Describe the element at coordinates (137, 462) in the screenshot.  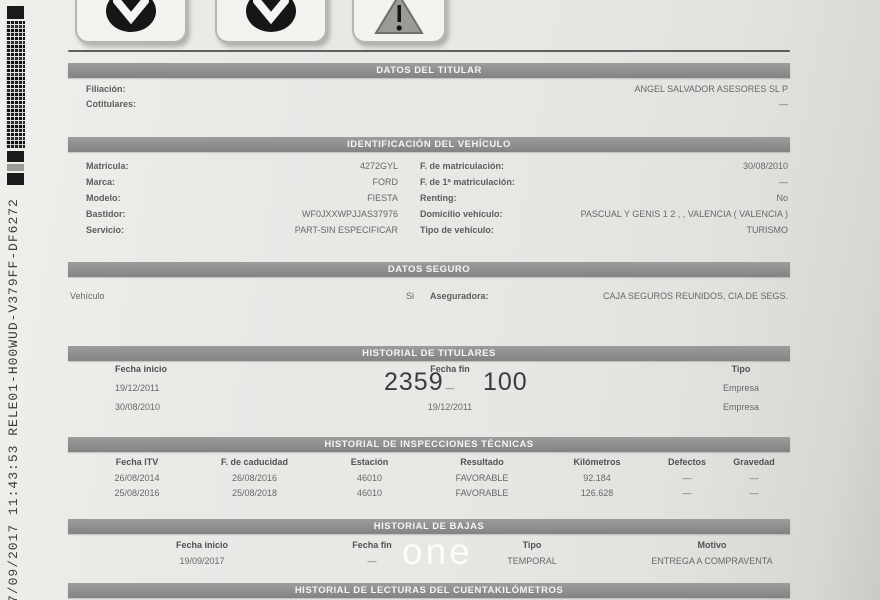
I see `col-header: Fecha ITV` at that location.